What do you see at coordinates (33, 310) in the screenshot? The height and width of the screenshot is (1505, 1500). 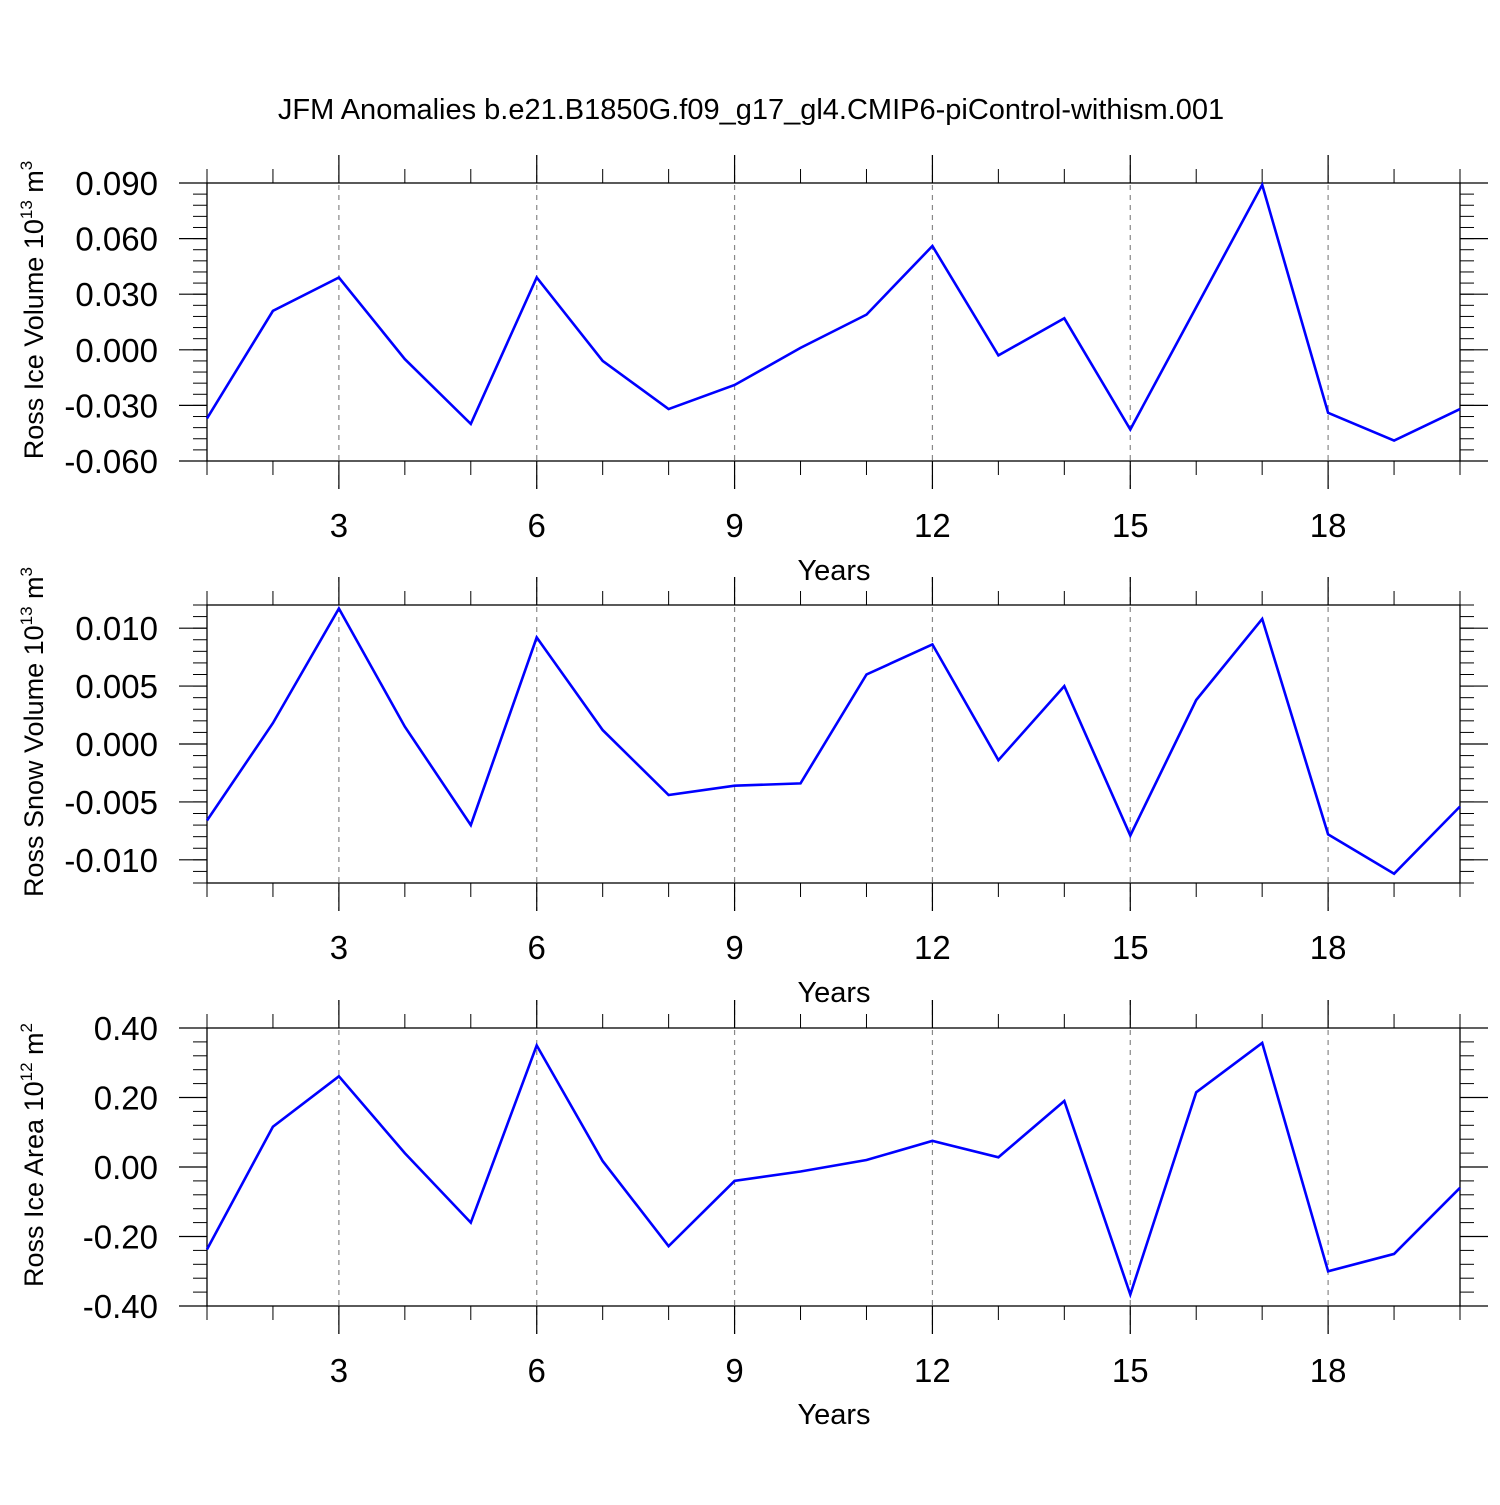 I see `y-axis-label: Ross Ice Volume 1013 m3` at bounding box center [33, 310].